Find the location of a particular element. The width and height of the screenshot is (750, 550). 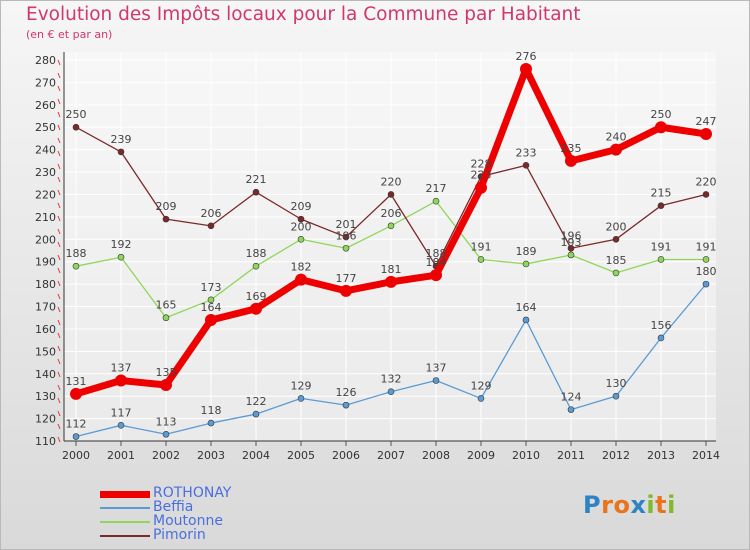

data-label: 135 is located at coordinates (166, 372).